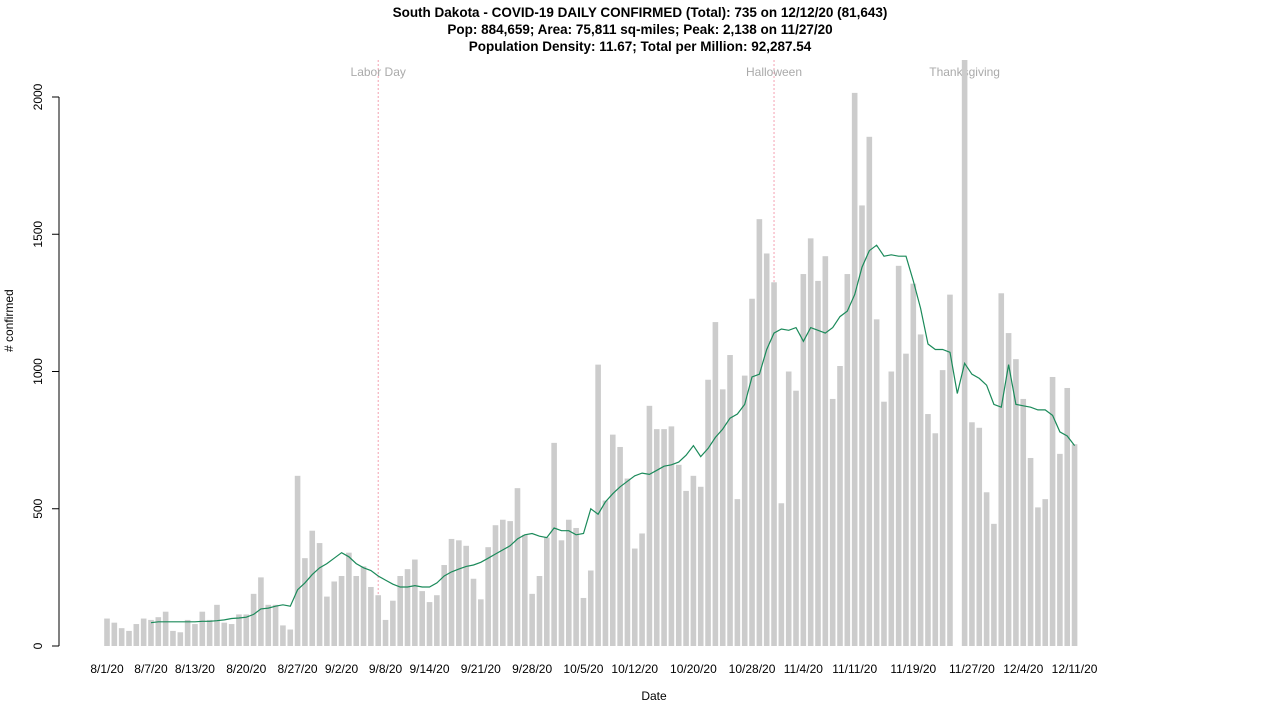 The height and width of the screenshot is (720, 1280). Describe the element at coordinates (298, 669) in the screenshot. I see `x-tick-label: 8/27/20` at that location.